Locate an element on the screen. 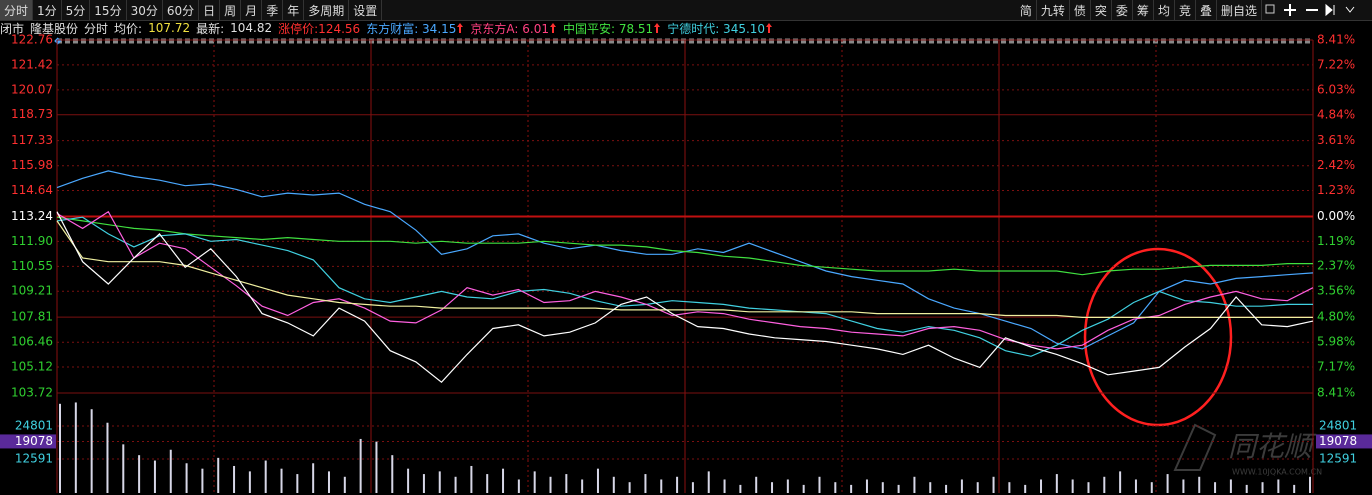 Image resolution: width=1372 pixels, height=495 pixels. period-tab: 分时 is located at coordinates (17, 10).